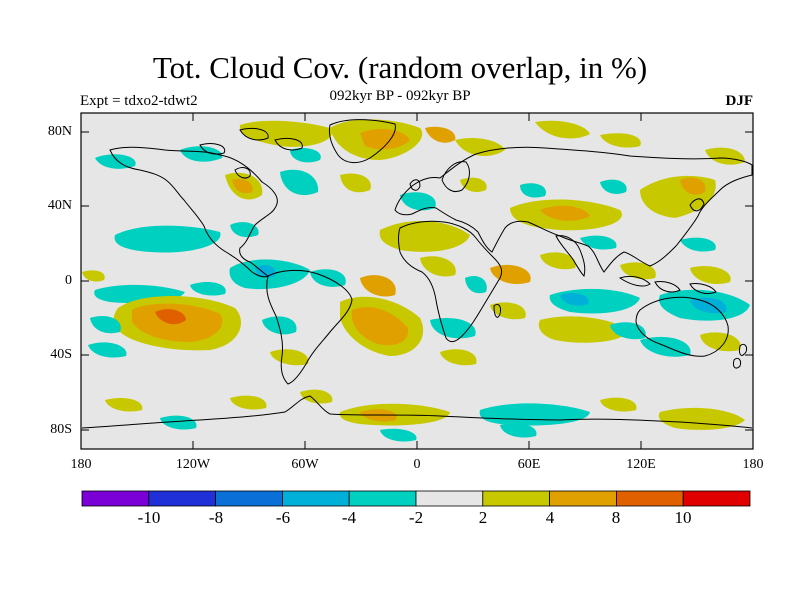 Image resolution: width=800 pixels, height=600 pixels. Describe the element at coordinates (417, 464) in the screenshot. I see `lon-label-0: 0` at that location.